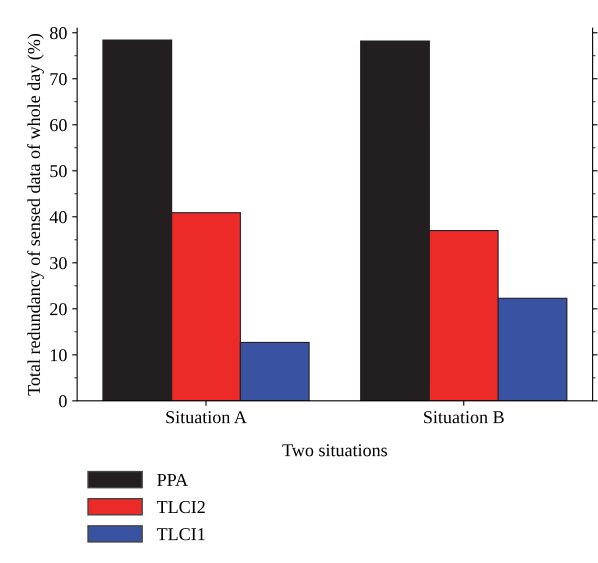 Image resolution: width=598 pixels, height=563 pixels. I want to click on y-tick-label: 40, so click(58, 217).